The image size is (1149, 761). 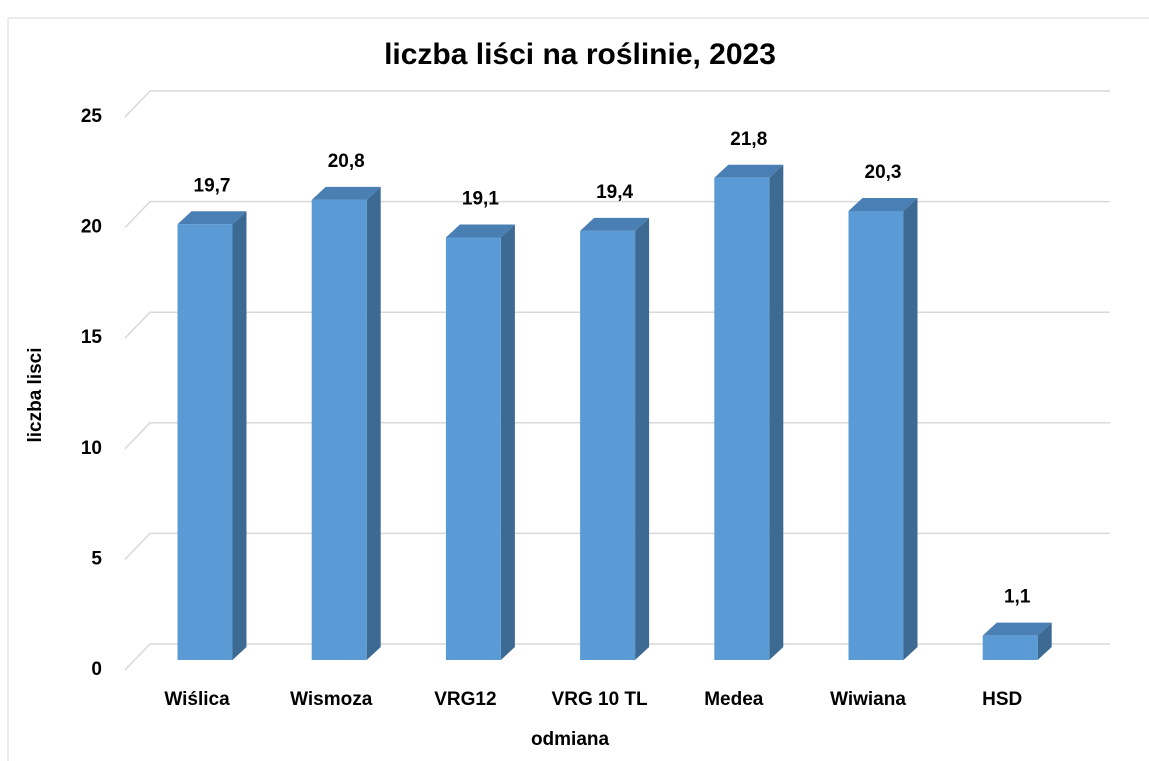 I want to click on y-tick-label: 0, so click(x=96, y=669).